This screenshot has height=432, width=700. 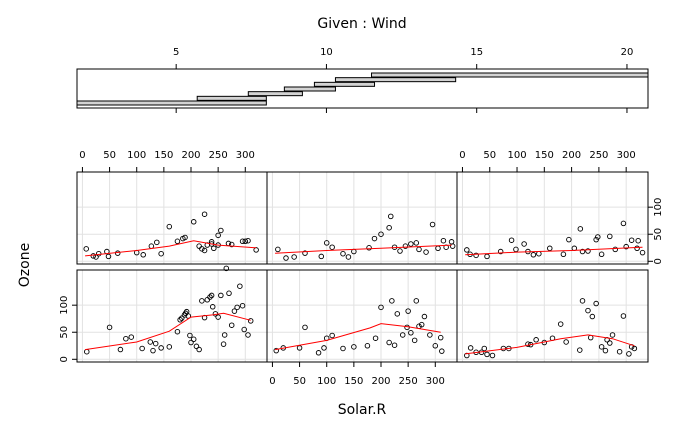 I want to click on x-tick-label: 300, so click(x=626, y=155).